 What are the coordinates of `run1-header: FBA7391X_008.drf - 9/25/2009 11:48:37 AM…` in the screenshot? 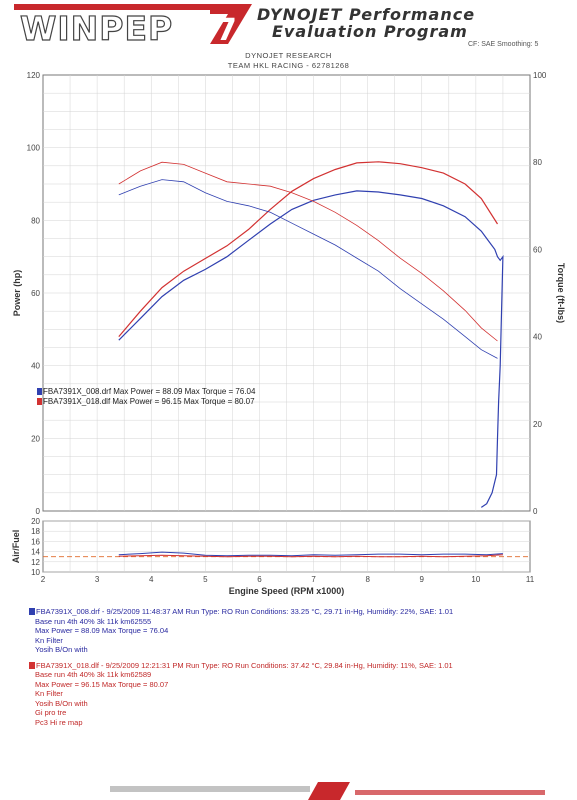 It's located at (245, 611).